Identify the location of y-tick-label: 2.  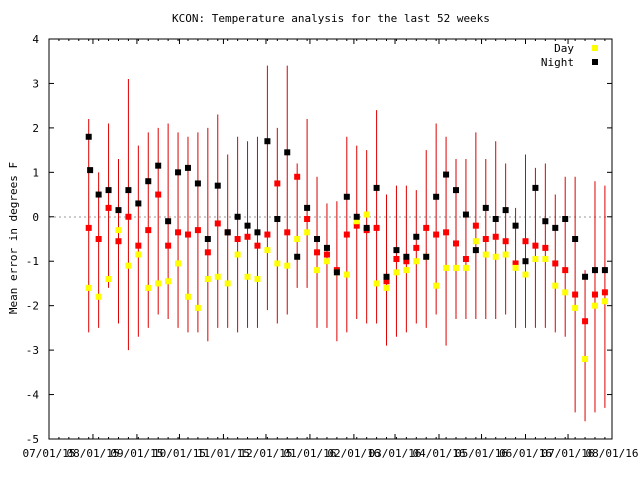
(35, 128).